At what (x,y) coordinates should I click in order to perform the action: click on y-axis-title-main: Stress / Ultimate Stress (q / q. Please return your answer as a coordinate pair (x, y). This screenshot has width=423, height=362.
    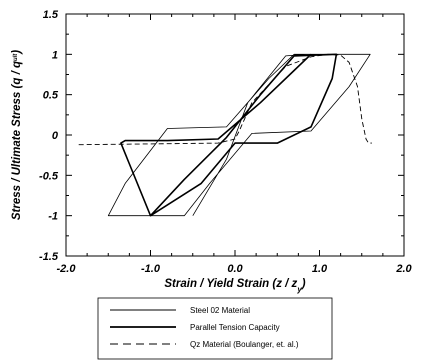
    Looking at the image, I should click on (17, 140).